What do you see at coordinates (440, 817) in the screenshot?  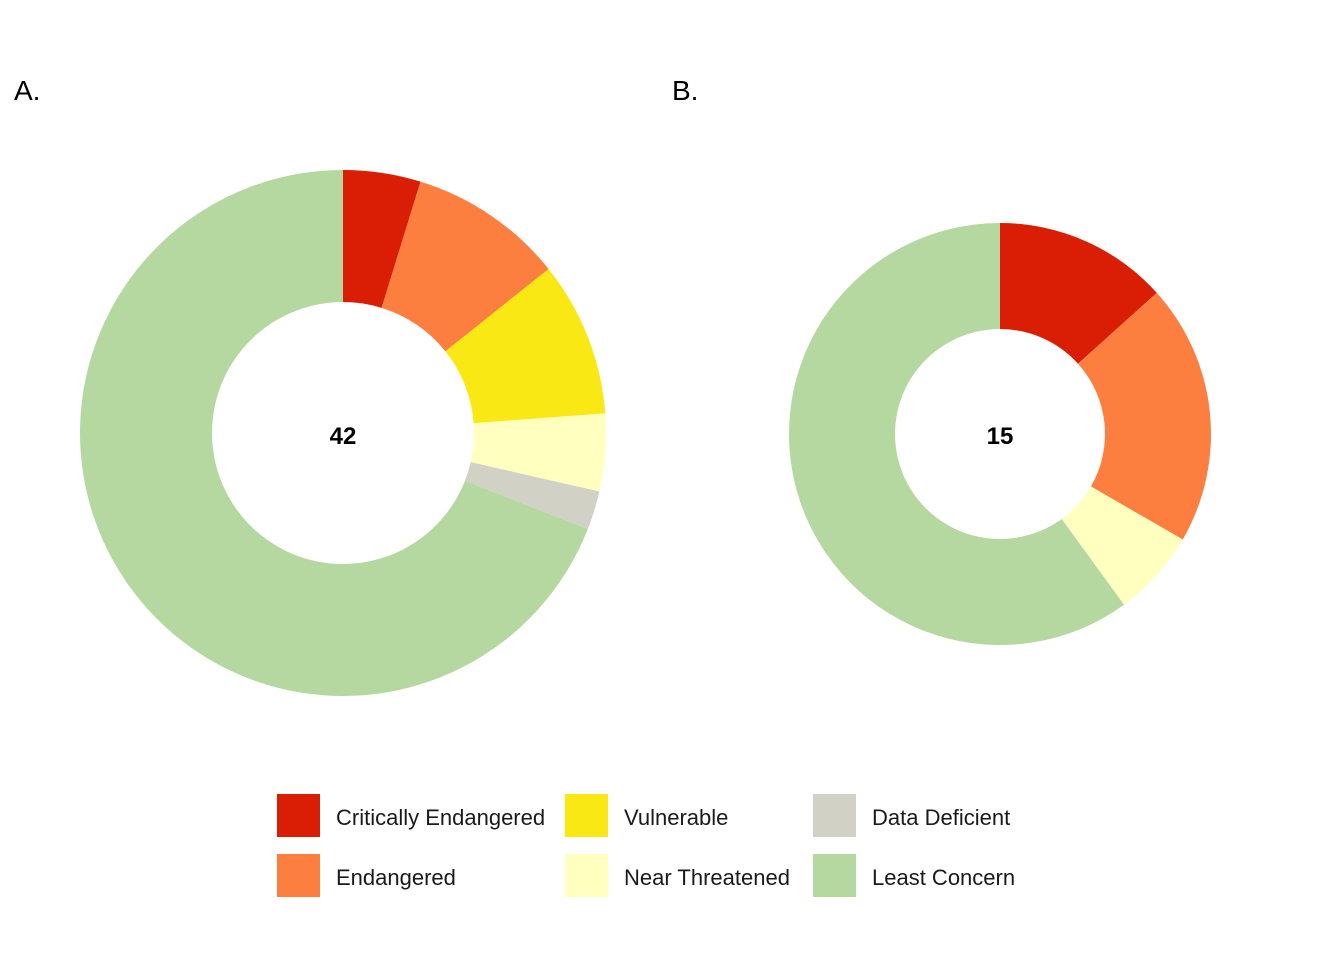 I see `legend-label-critically-endangered: Critically Endangered` at bounding box center [440, 817].